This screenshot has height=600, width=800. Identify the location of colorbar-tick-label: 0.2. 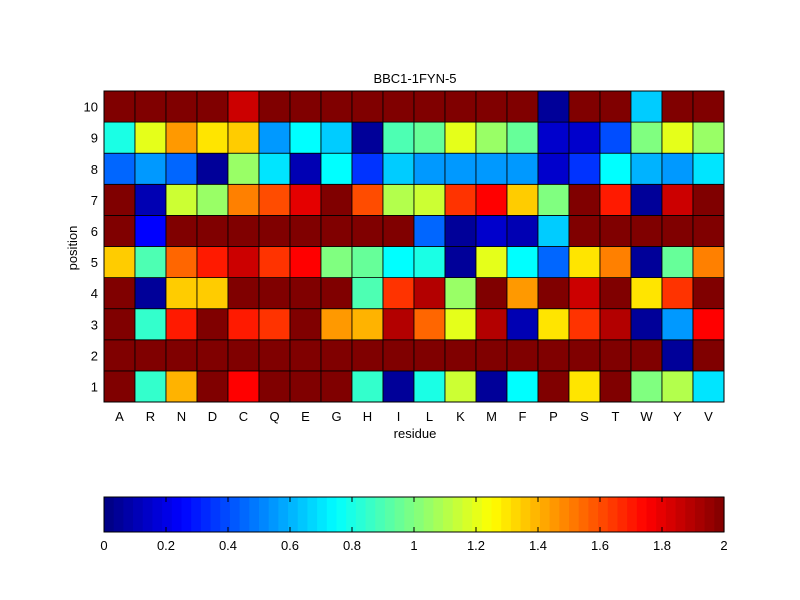
(166, 545).